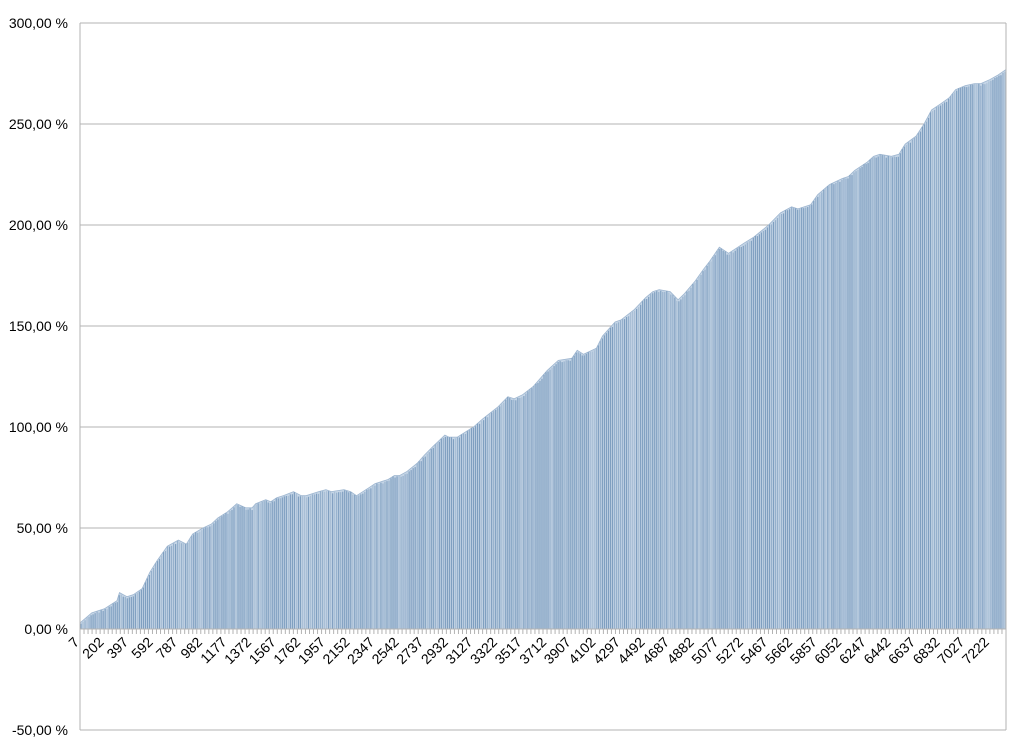 The image size is (1023, 744). Describe the element at coordinates (950, 650) in the screenshot. I see `x-tick-label: 7027` at that location.